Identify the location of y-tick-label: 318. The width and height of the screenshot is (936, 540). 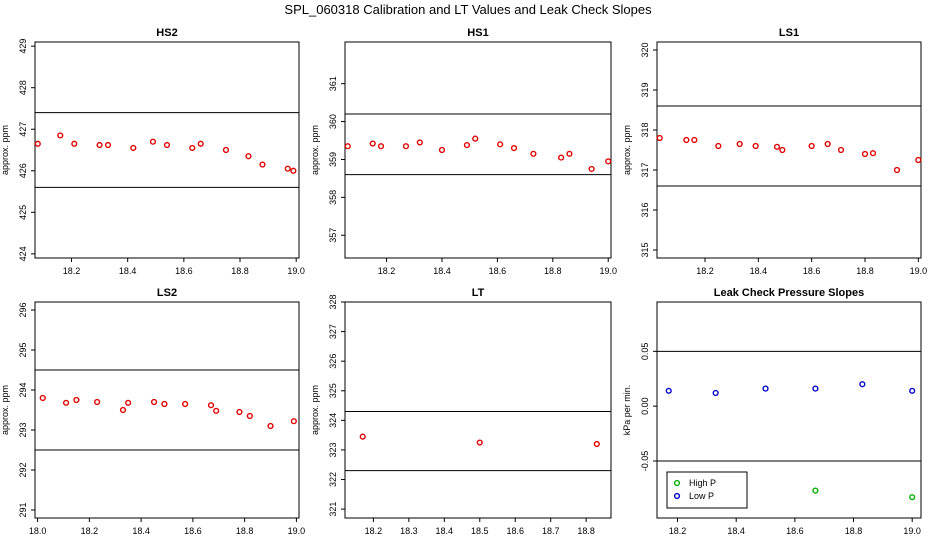
(645, 129).